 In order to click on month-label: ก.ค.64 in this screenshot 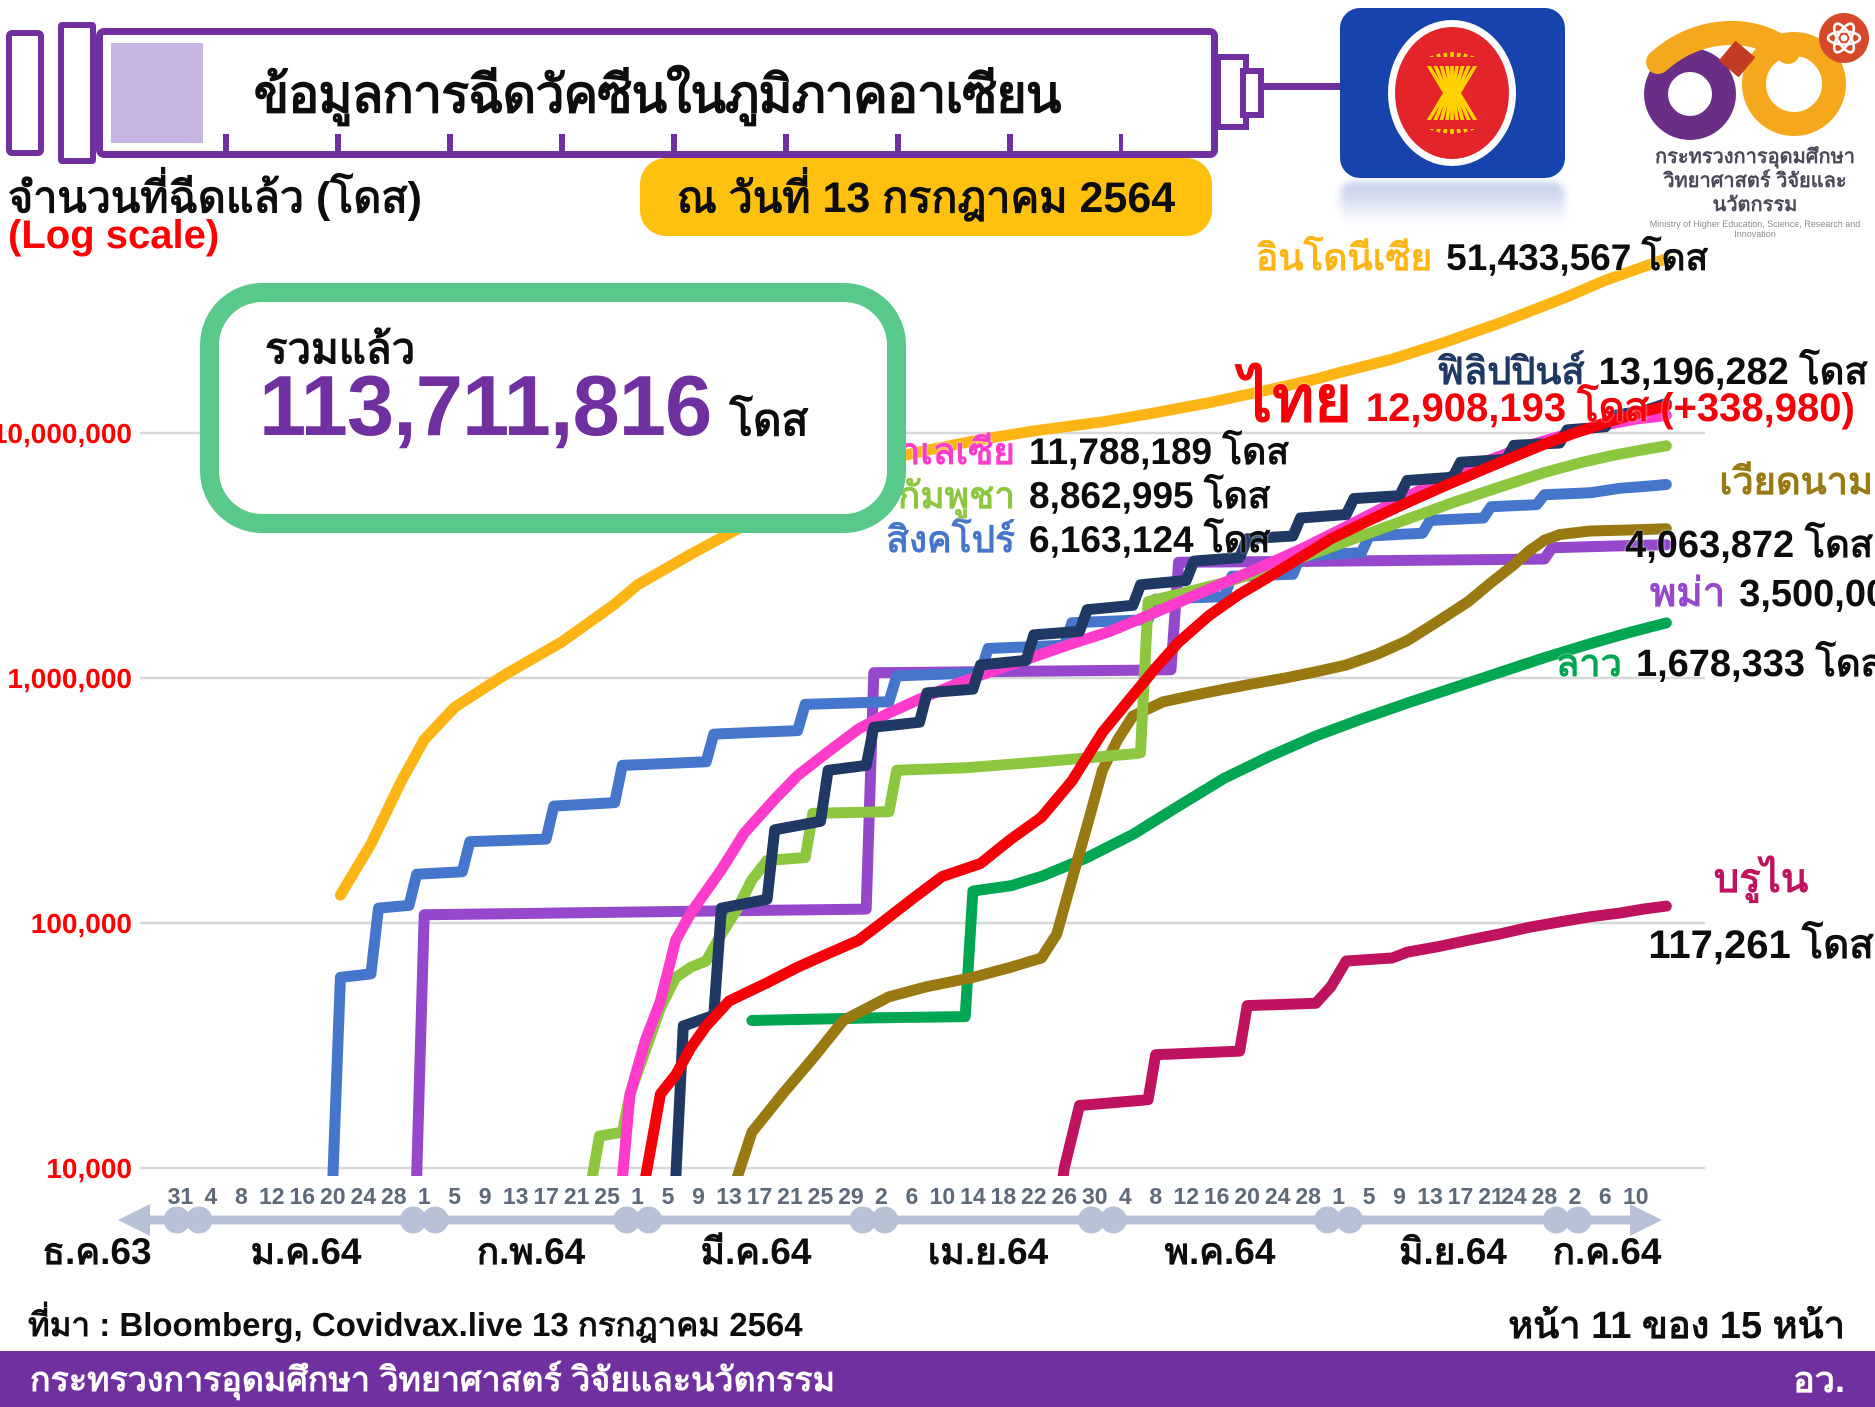, I will do `click(1607, 1251)`.